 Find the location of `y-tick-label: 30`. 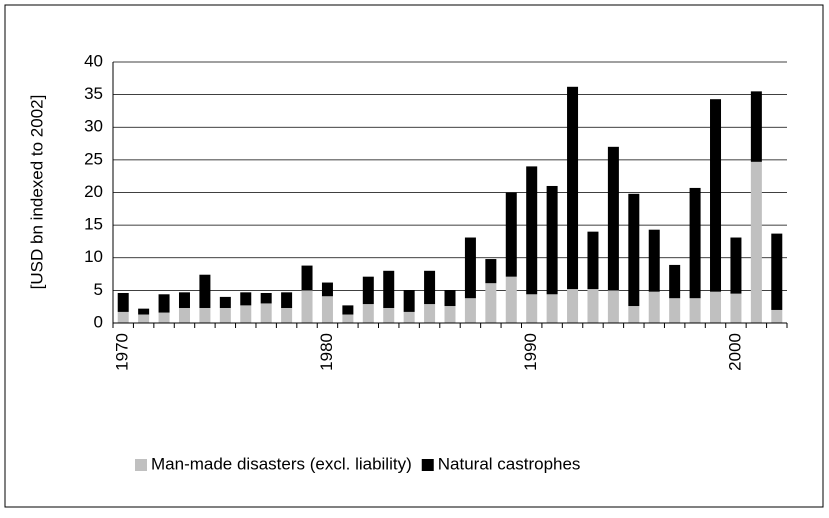

y-tick-label: 30 is located at coordinates (93, 126).